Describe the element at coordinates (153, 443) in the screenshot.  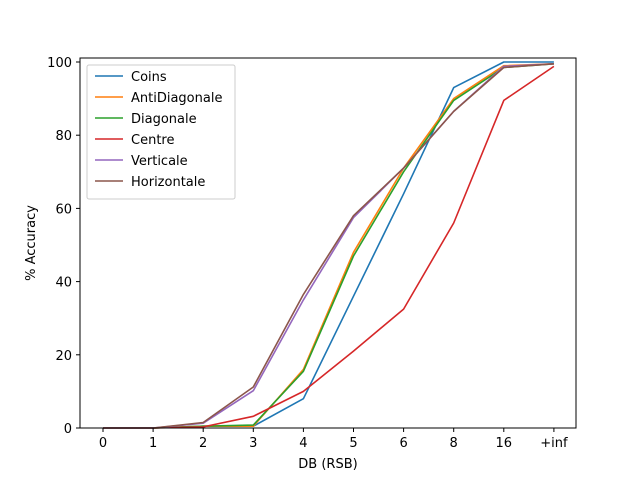
I see `x-tick-label: 1` at that location.